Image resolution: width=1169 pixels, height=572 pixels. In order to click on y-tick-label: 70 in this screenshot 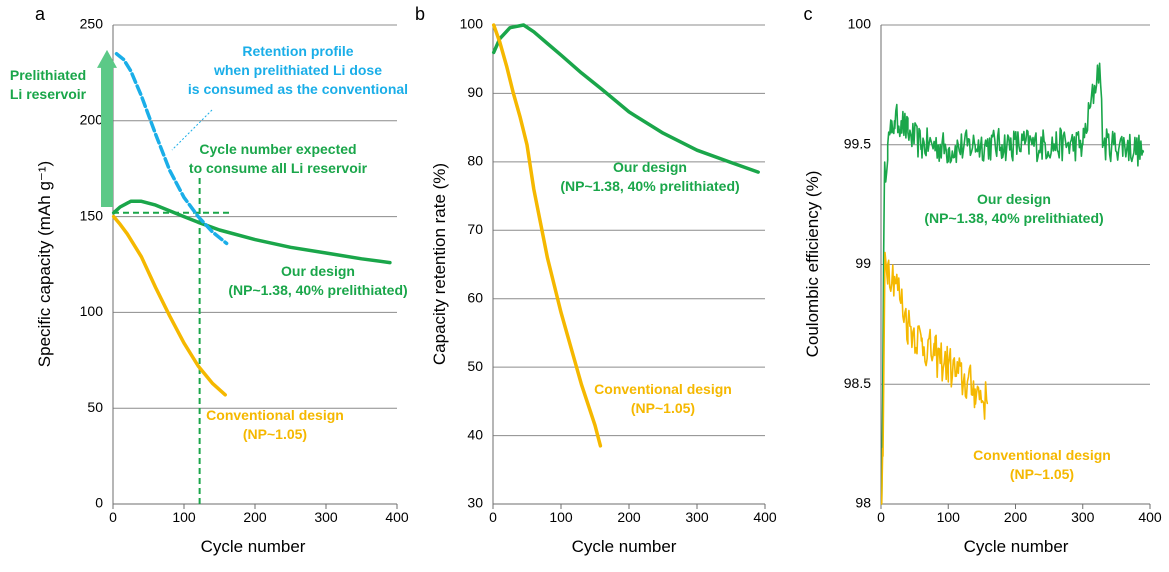, I will do `click(475, 229)`.